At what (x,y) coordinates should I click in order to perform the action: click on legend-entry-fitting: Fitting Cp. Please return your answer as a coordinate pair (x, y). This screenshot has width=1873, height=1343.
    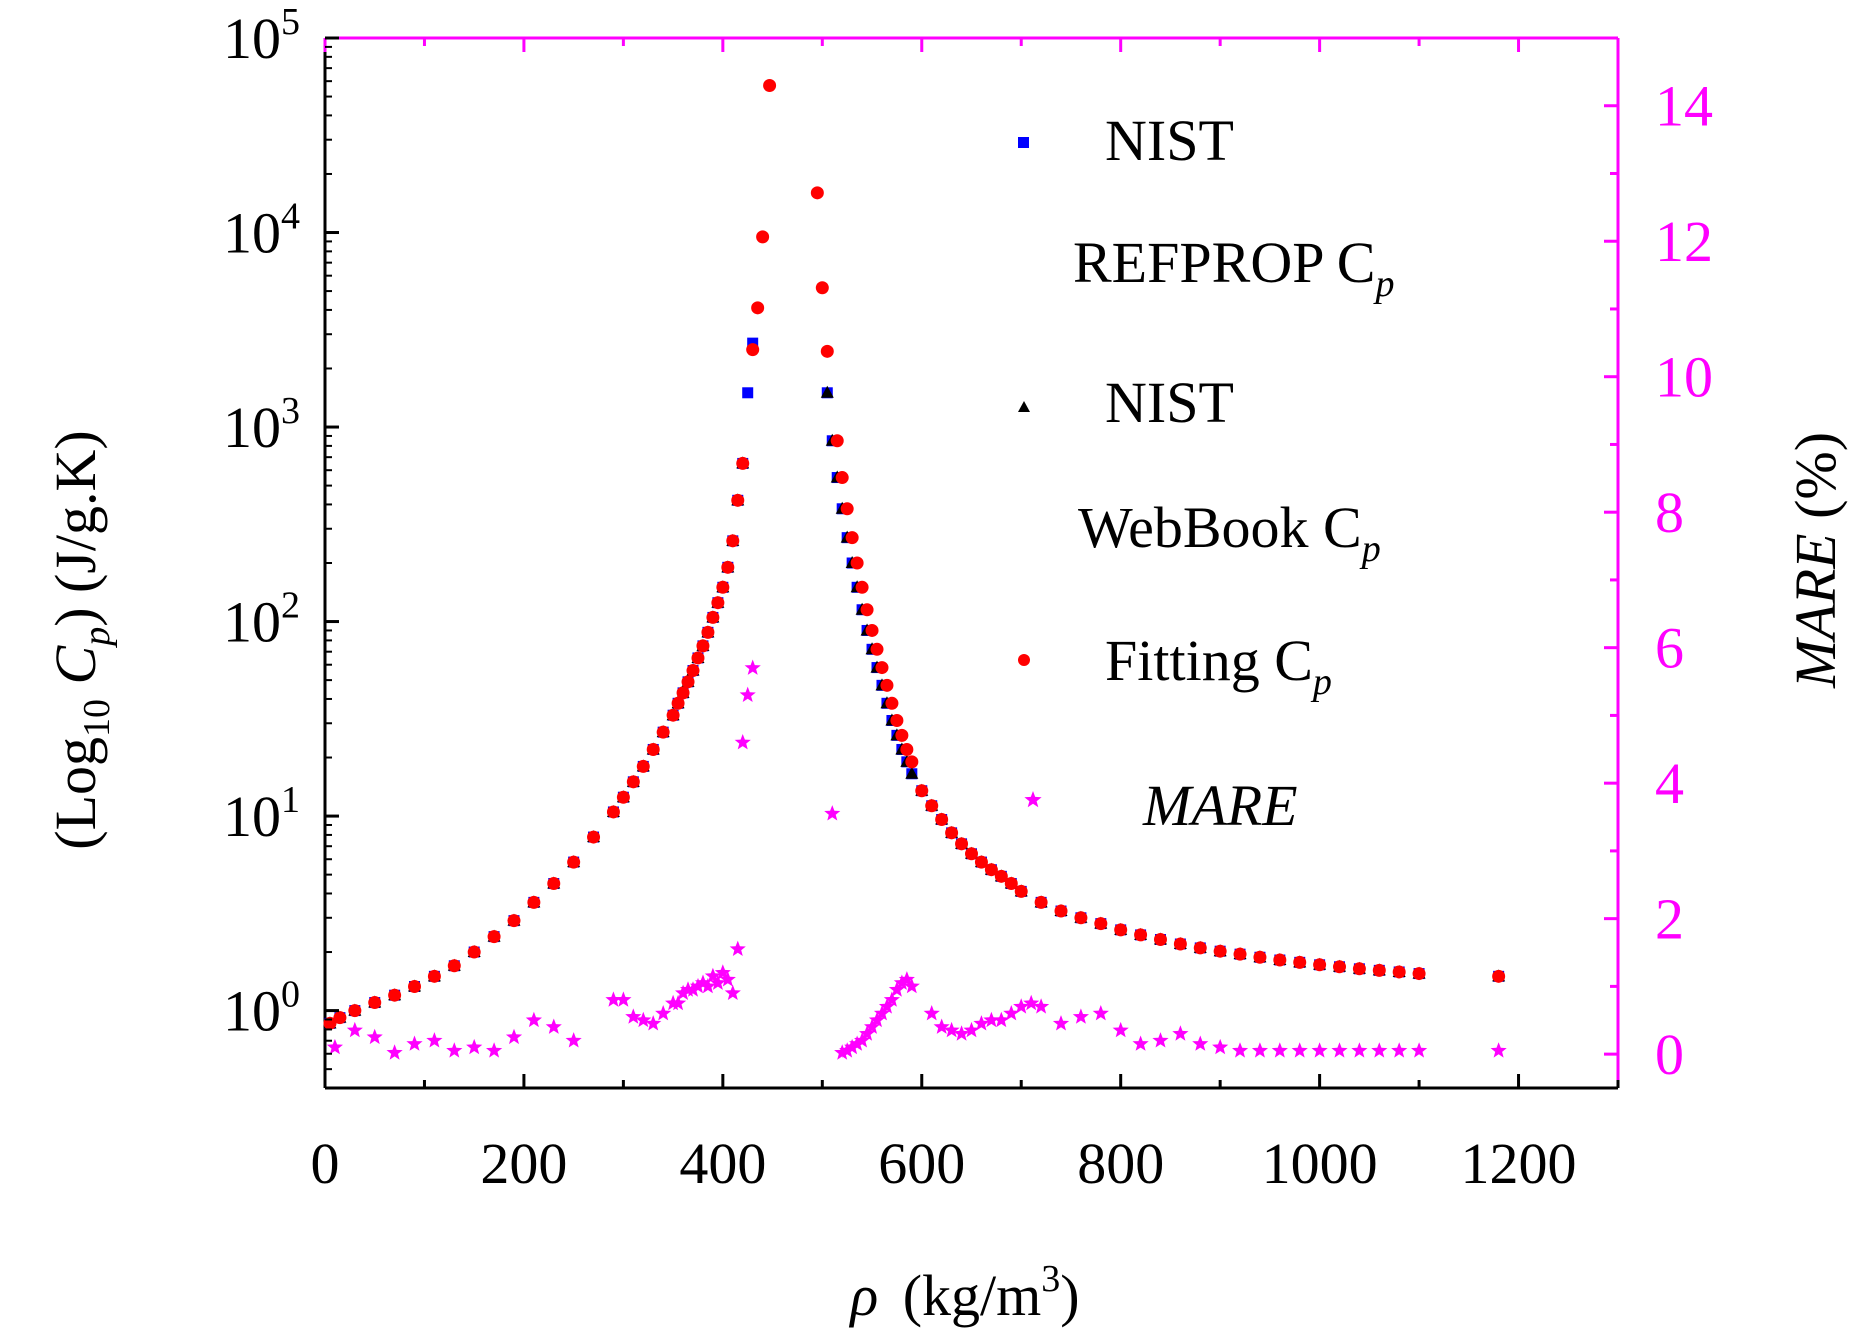
    Looking at the image, I should click on (1175, 665).